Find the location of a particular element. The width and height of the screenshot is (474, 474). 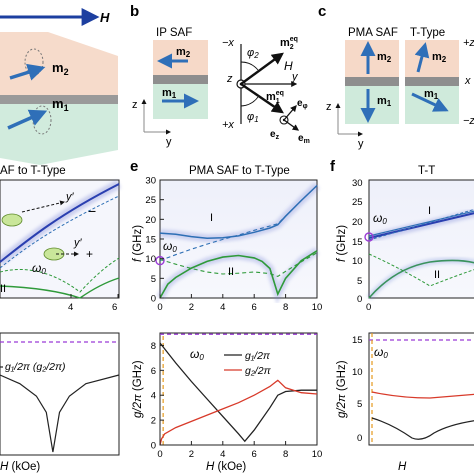

c-right-m2-label: m2 is located at coordinates (439, 57).